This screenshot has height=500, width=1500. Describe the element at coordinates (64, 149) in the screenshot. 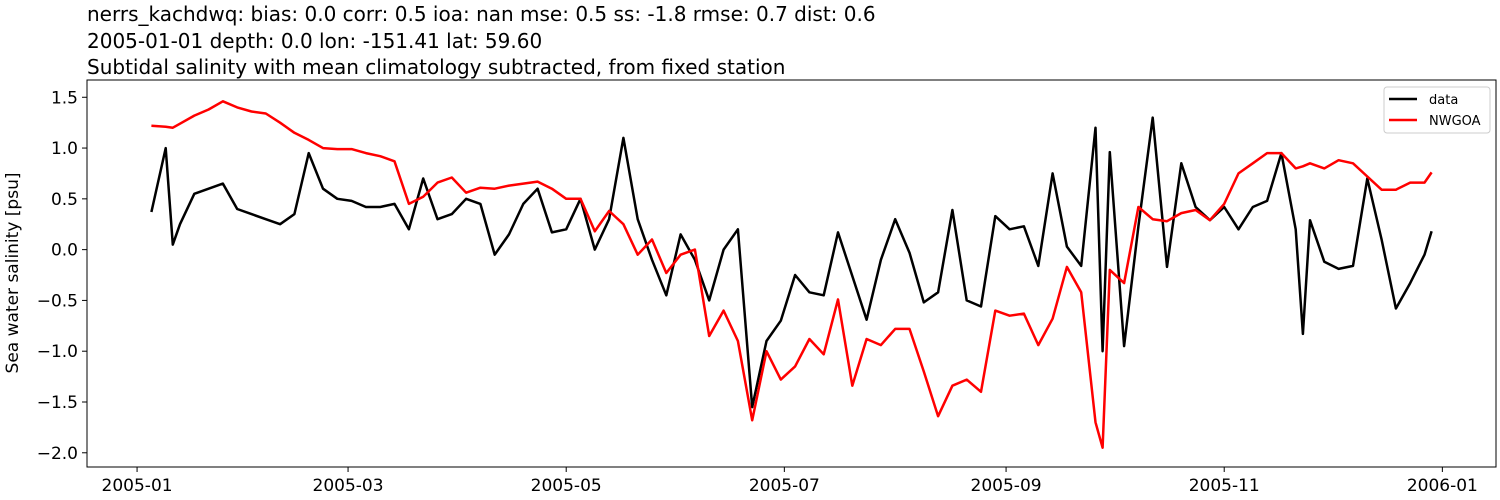

I see `y-tick-label: 1.0` at that location.